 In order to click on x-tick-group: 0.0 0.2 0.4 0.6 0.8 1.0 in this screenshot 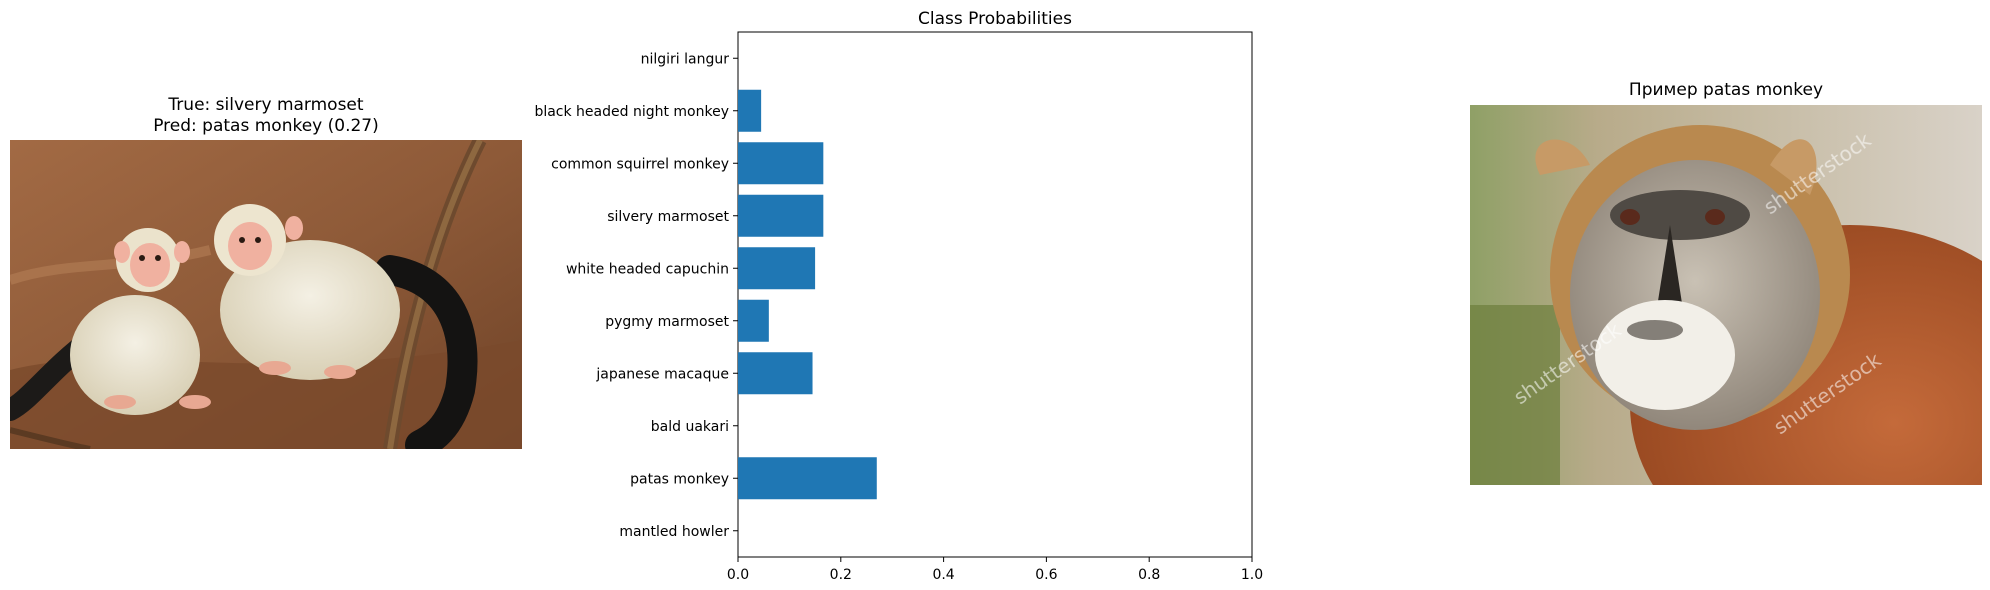, I will do `click(995, 570)`.